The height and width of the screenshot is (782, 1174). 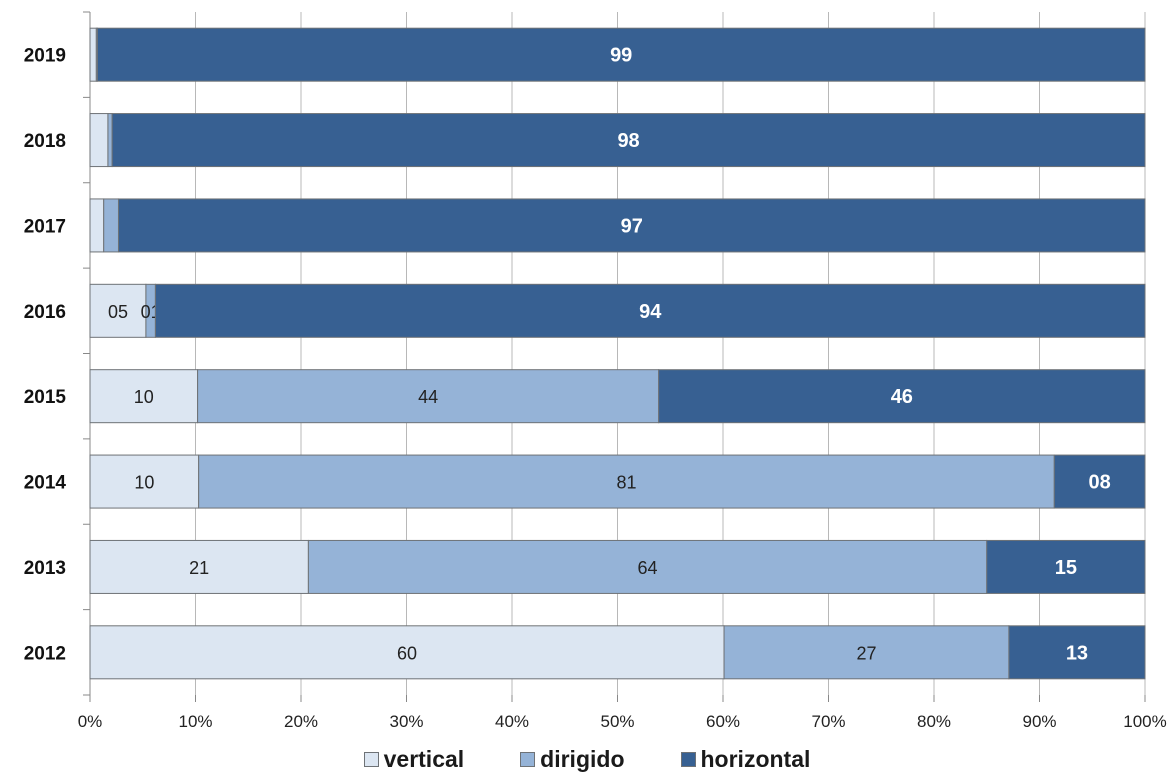 What do you see at coordinates (582, 758) in the screenshot?
I see `legend-label-dirigido: dirigido` at bounding box center [582, 758].